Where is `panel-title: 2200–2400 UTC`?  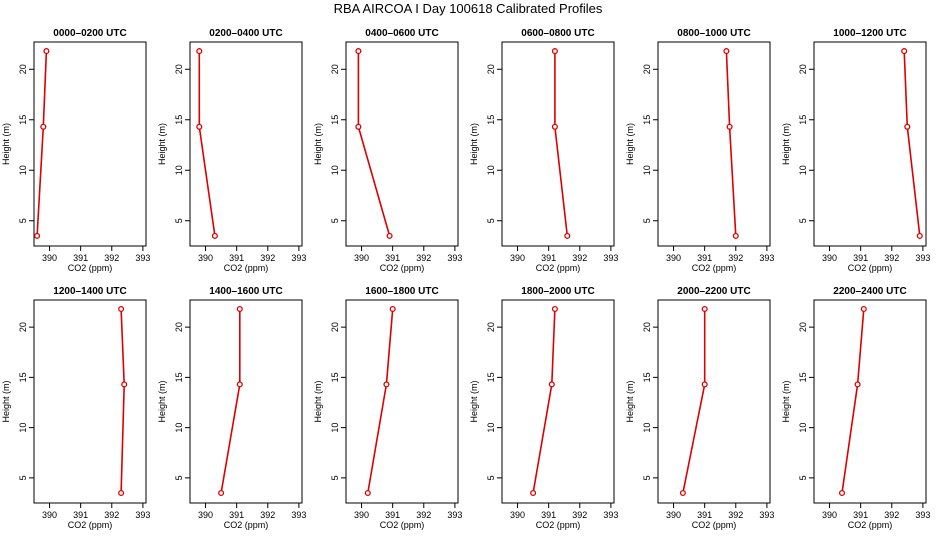
panel-title: 2200–2400 UTC is located at coordinates (869, 291).